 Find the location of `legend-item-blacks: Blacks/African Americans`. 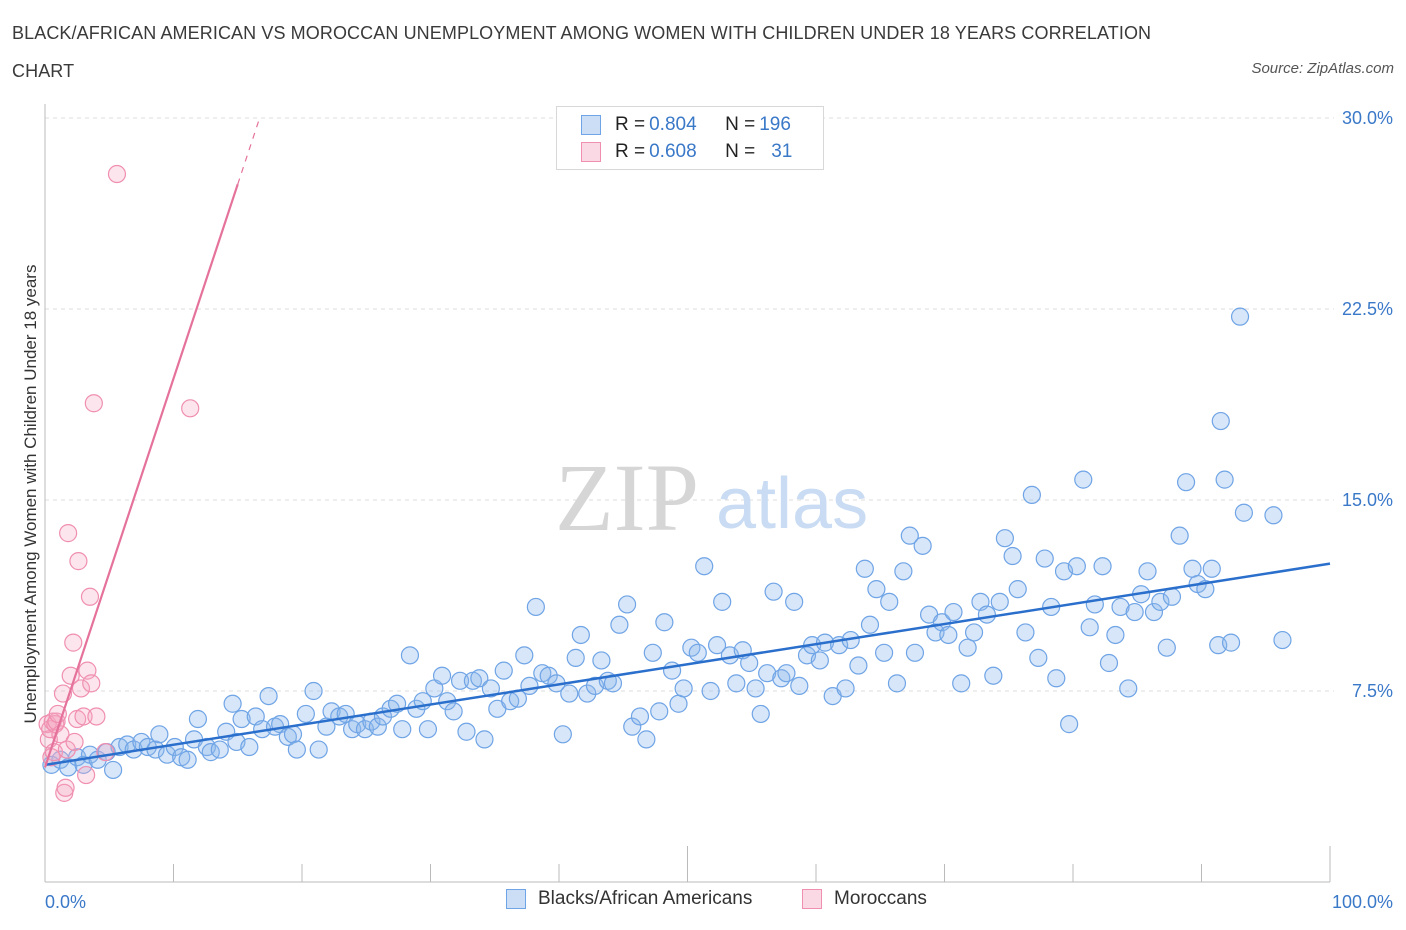

legend-item-blacks: Blacks/African Americans is located at coordinates (629, 899).